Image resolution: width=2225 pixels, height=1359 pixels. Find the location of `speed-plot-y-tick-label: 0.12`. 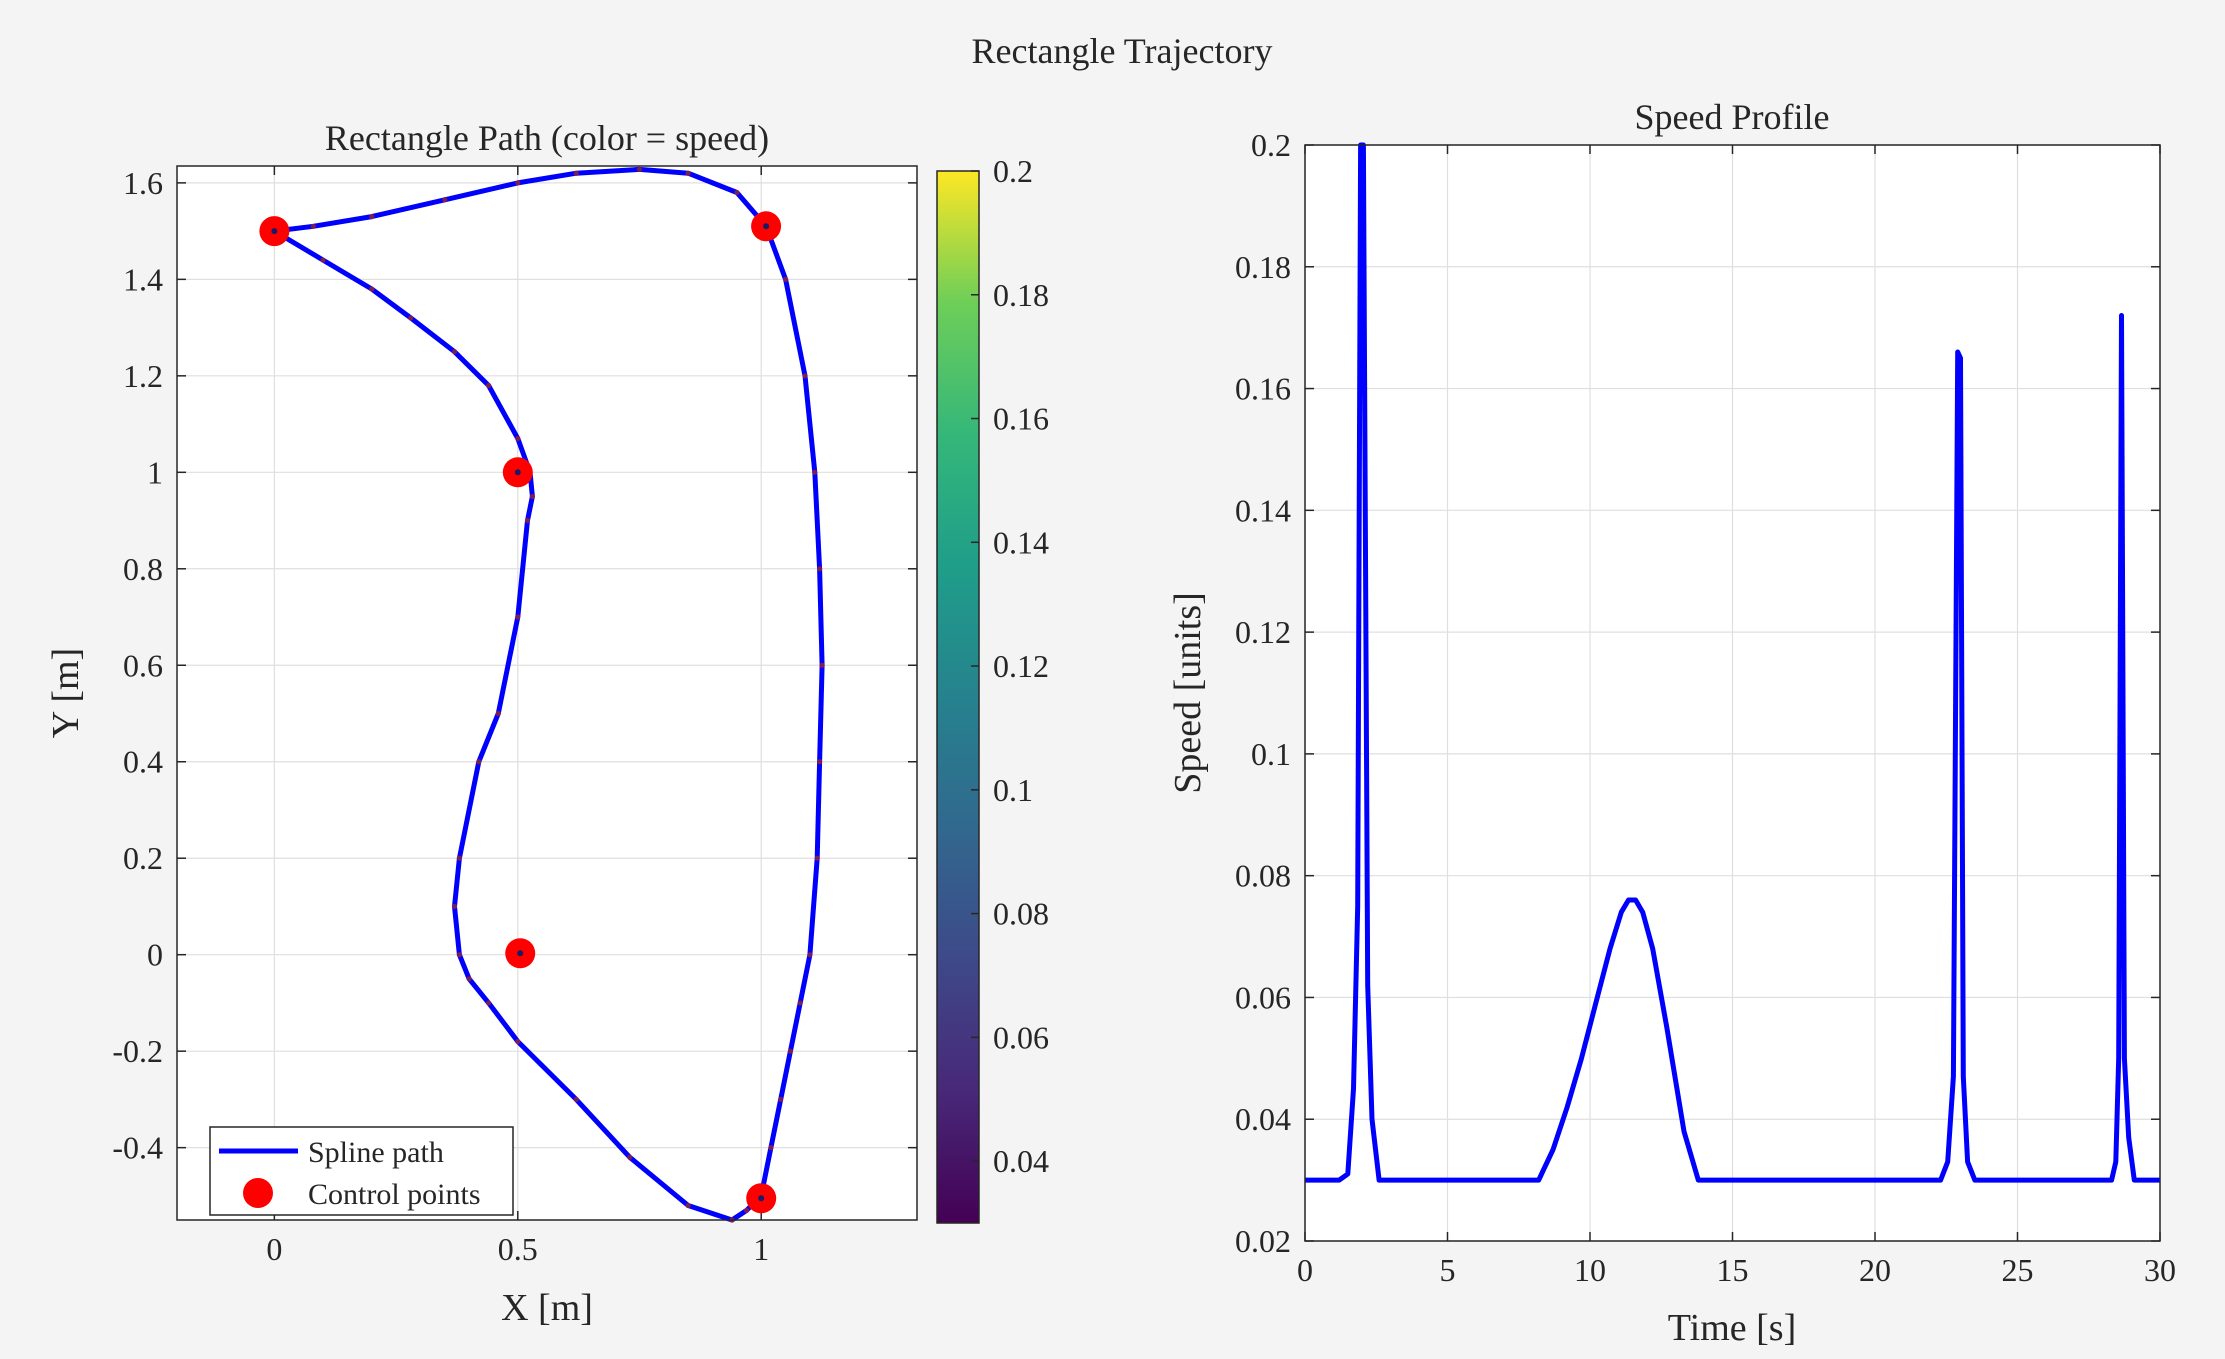

speed-plot-y-tick-label: 0.12 is located at coordinates (1263, 632).